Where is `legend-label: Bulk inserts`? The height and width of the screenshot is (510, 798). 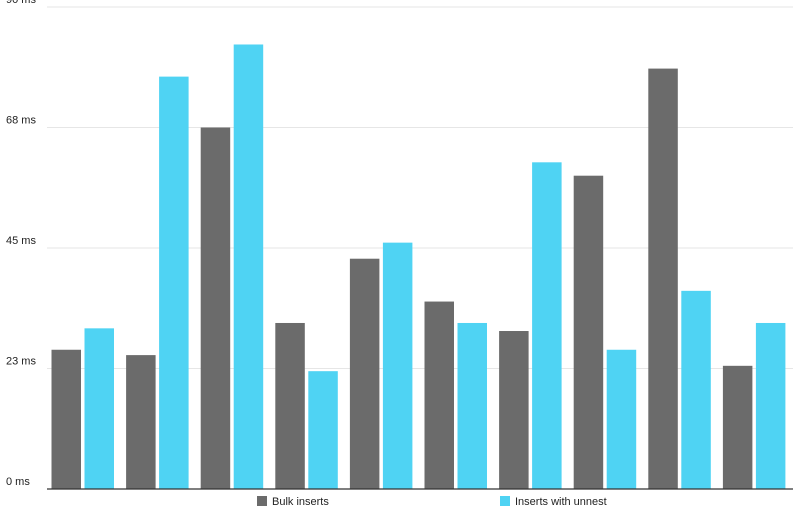
legend-label: Bulk inserts is located at coordinates (300, 502).